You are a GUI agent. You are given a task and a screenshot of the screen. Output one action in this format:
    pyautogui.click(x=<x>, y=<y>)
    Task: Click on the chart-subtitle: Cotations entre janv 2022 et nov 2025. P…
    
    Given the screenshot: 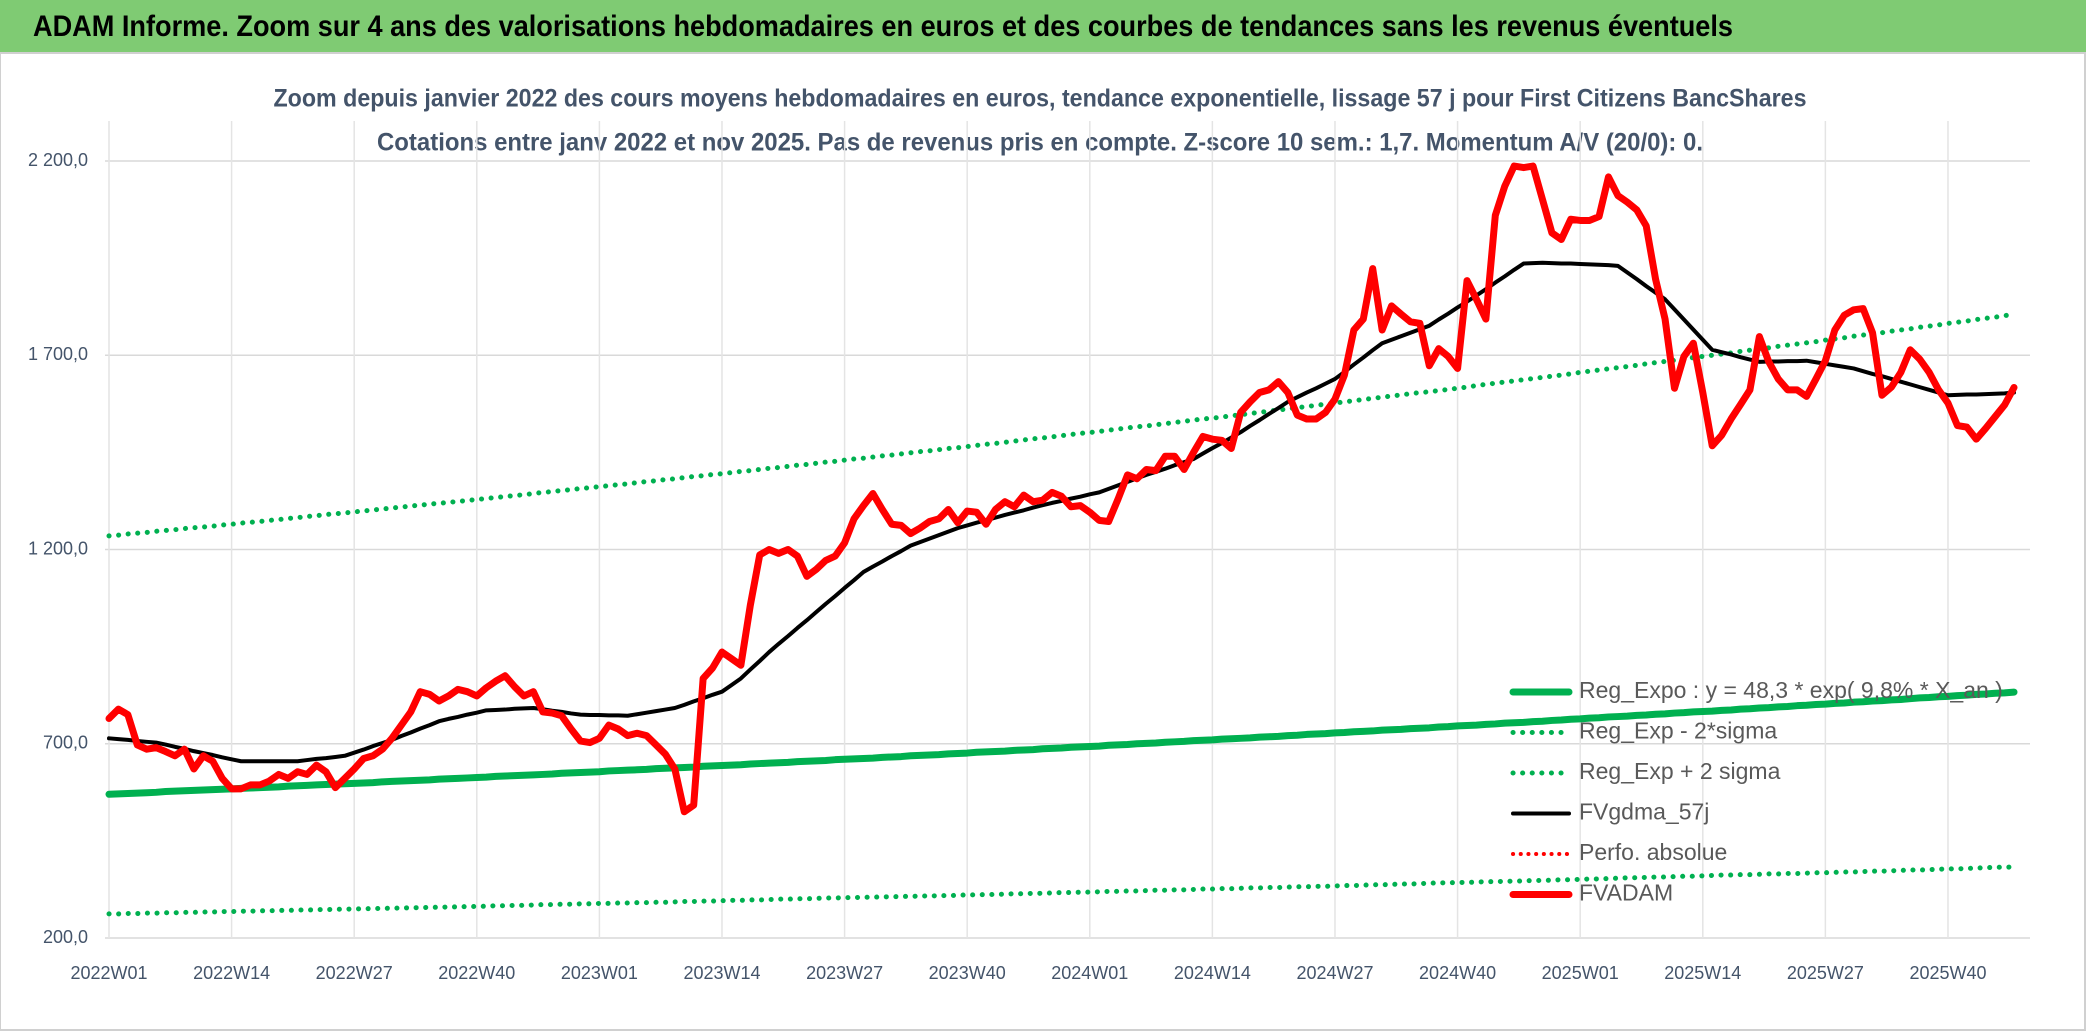 What is the action you would take?
    pyautogui.click(x=1040, y=143)
    